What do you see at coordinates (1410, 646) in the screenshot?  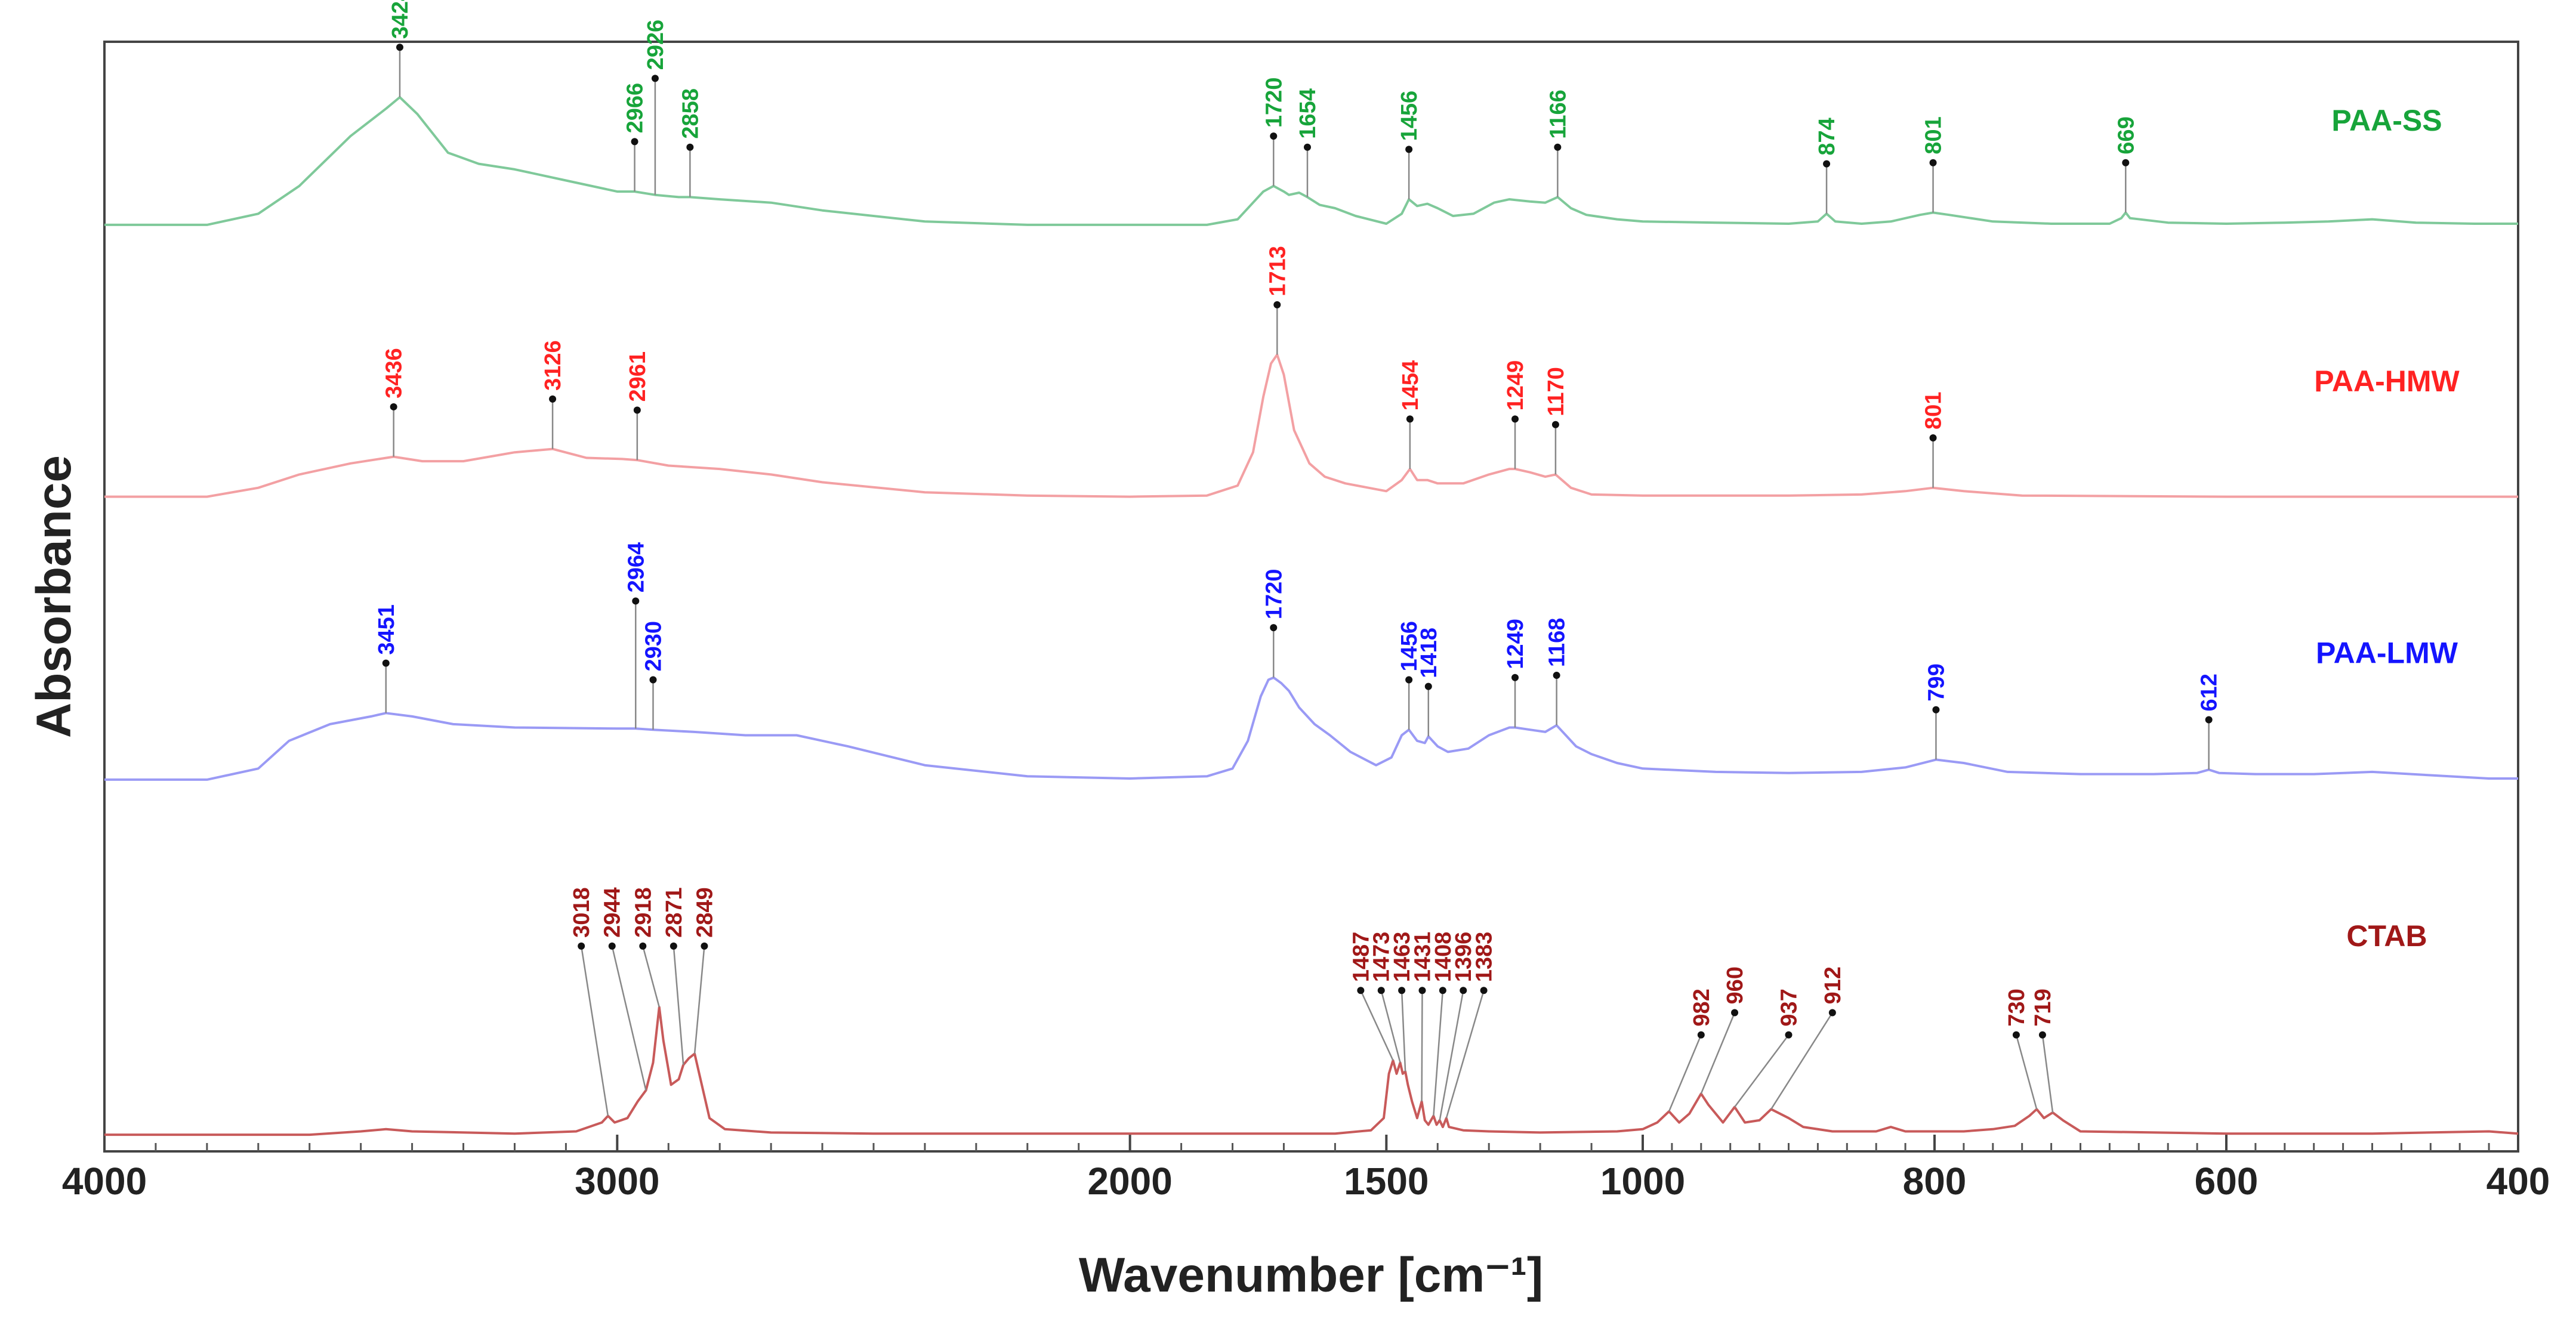 I see `peak-label: 1456` at bounding box center [1410, 646].